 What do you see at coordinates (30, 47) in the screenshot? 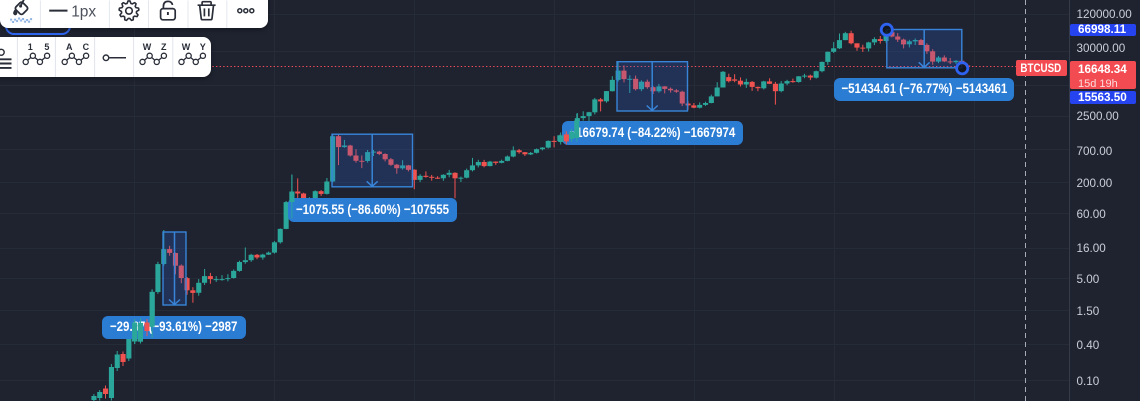
I see `svg-text: 1` at bounding box center [30, 47].